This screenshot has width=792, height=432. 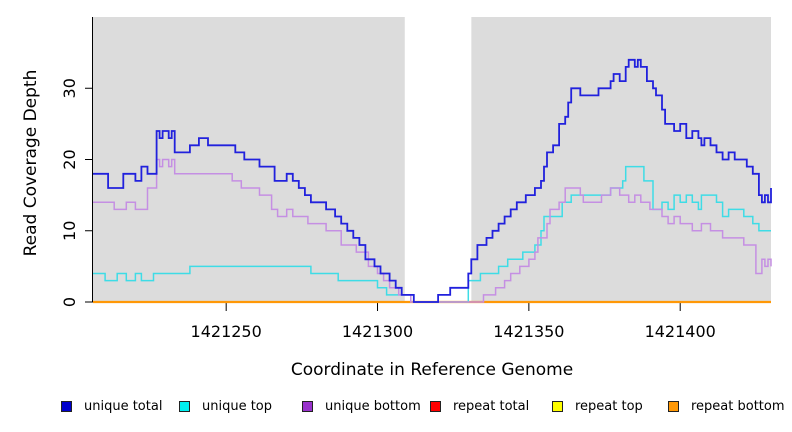 I want to click on legend-item-label: repeat total, so click(x=491, y=406).